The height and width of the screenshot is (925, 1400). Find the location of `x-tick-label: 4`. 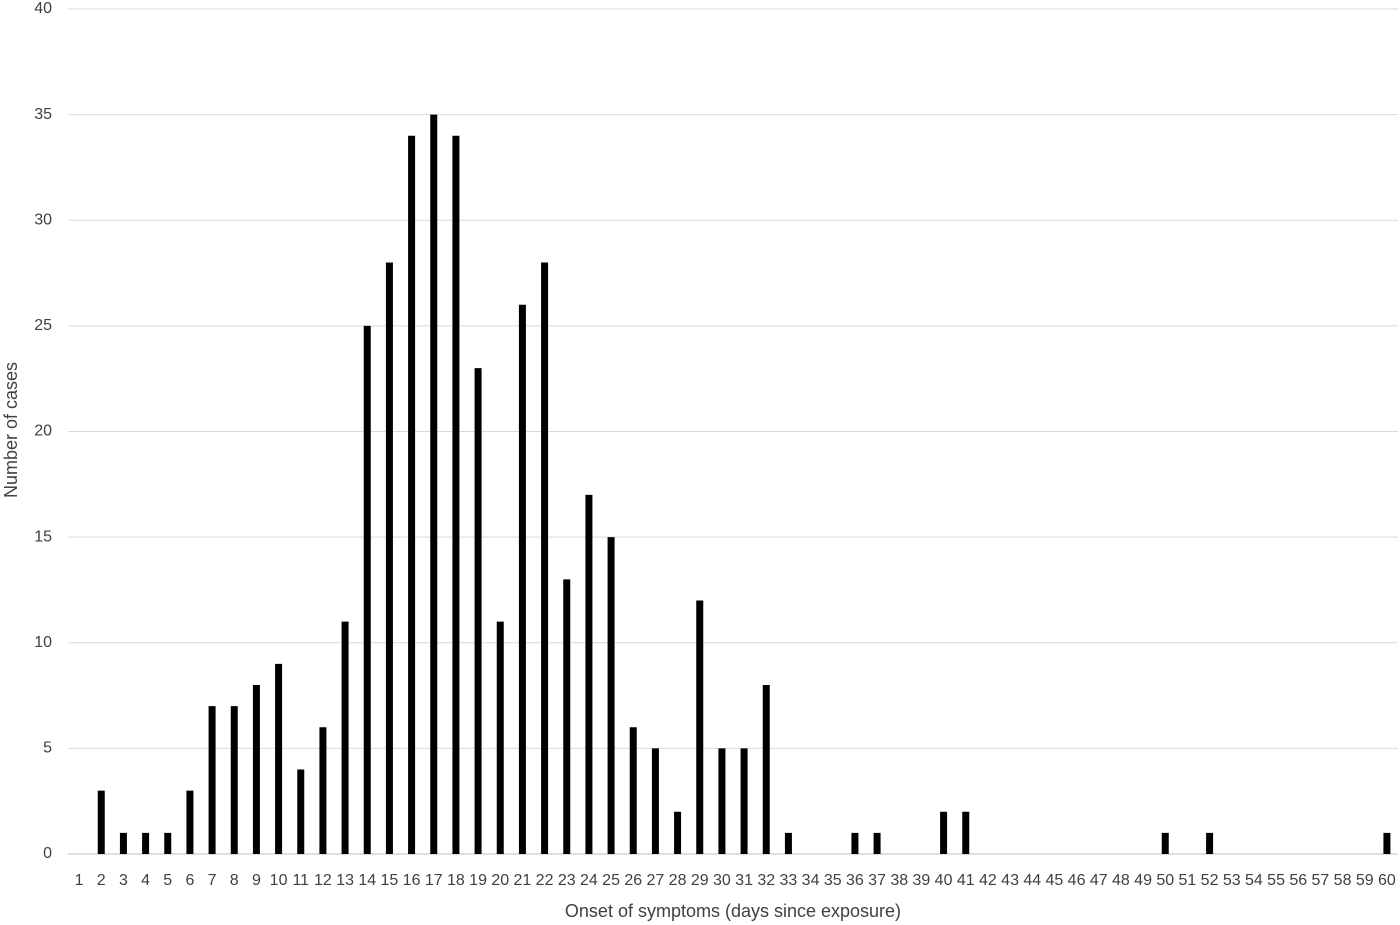

x-tick-label: 4 is located at coordinates (145, 880).